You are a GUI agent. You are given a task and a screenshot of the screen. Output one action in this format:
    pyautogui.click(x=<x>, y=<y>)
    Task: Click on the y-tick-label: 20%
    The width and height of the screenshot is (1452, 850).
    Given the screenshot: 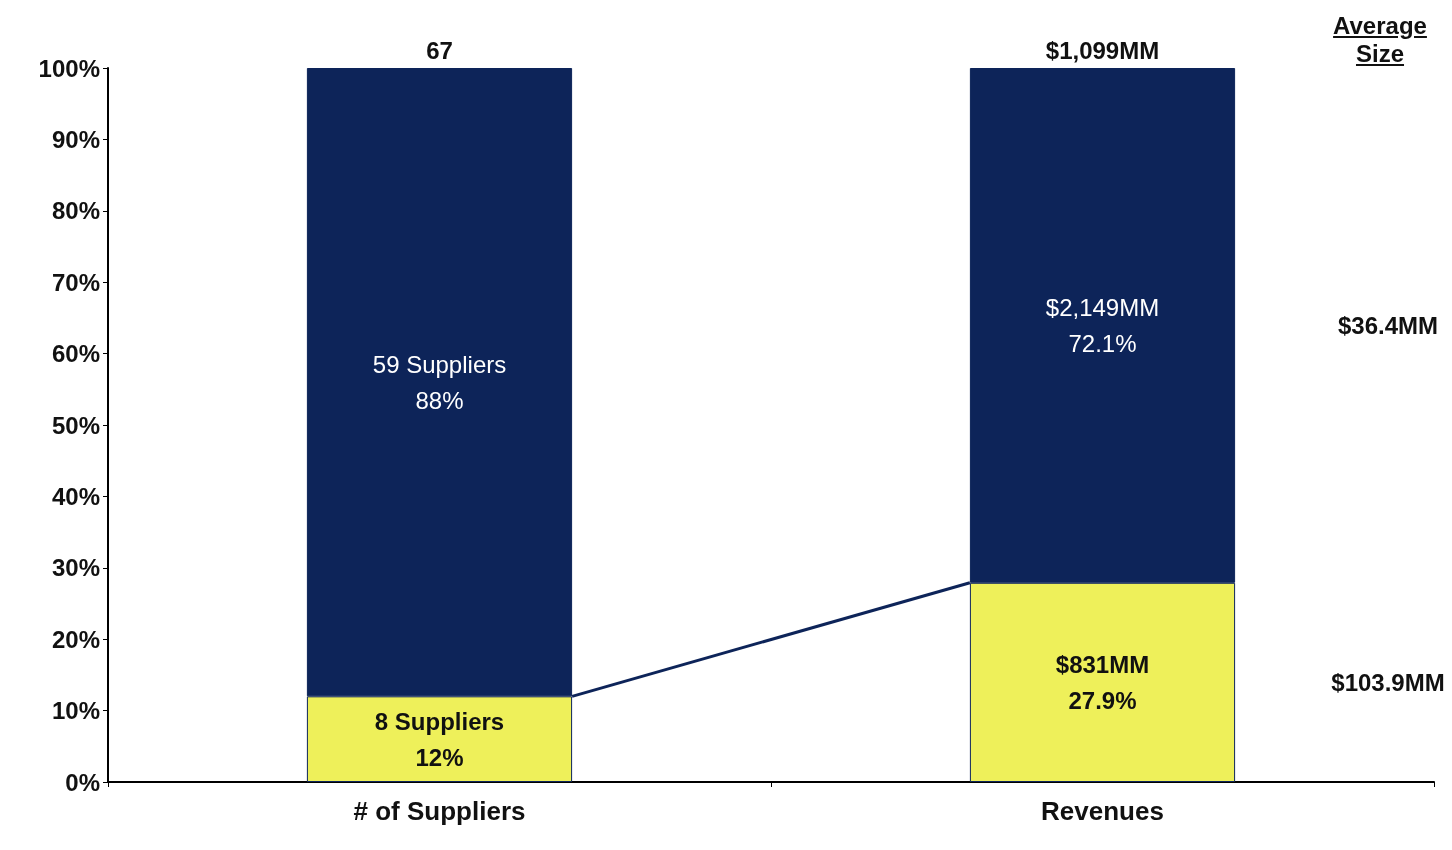 What is the action you would take?
    pyautogui.click(x=75, y=639)
    